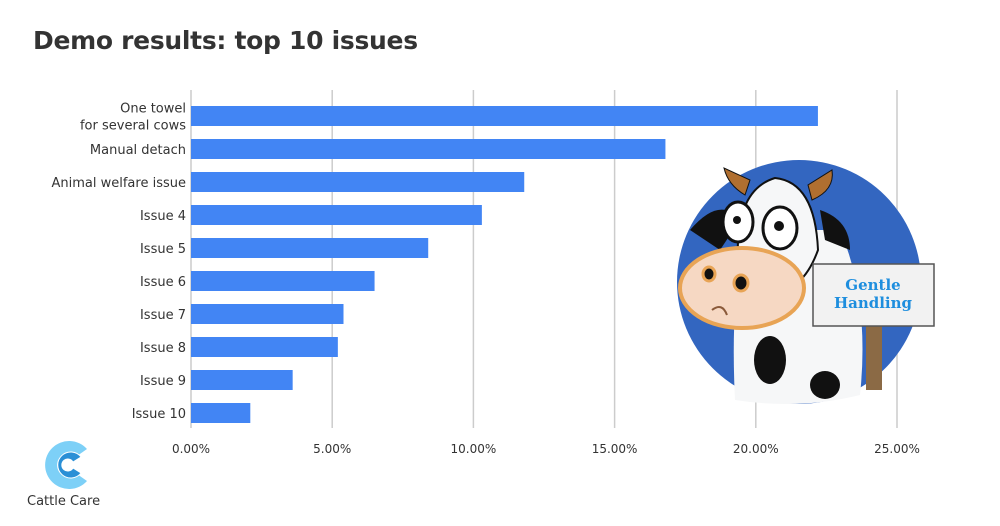 This screenshot has width=1000, height=526. What do you see at coordinates (119, 183) in the screenshot?
I see `category-label: Animal welfare issue` at bounding box center [119, 183].